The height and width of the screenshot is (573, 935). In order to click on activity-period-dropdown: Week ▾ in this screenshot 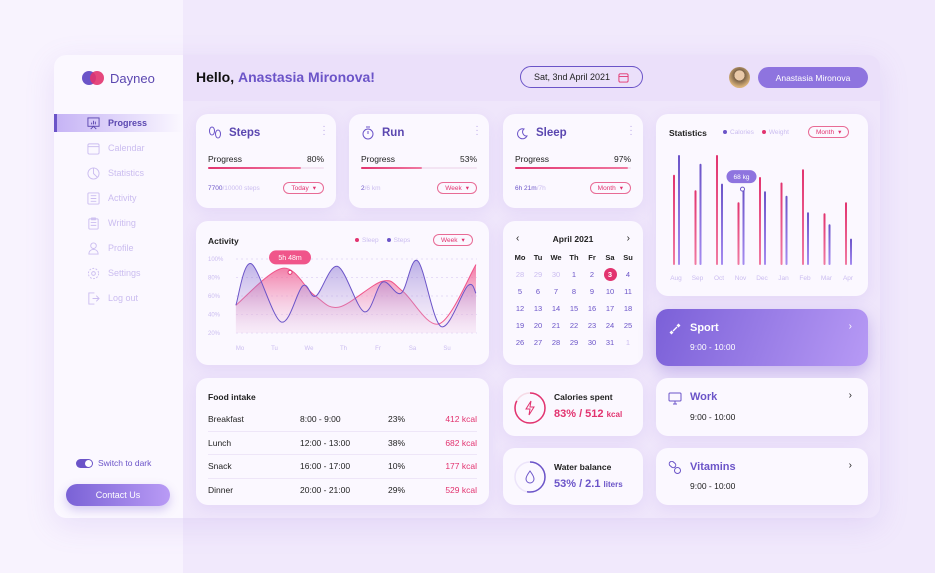, I will do `click(453, 240)`.